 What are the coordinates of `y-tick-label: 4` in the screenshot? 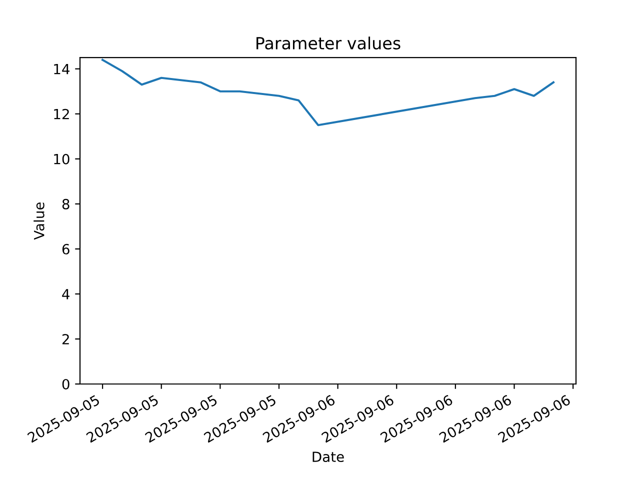 It's located at (66, 294).